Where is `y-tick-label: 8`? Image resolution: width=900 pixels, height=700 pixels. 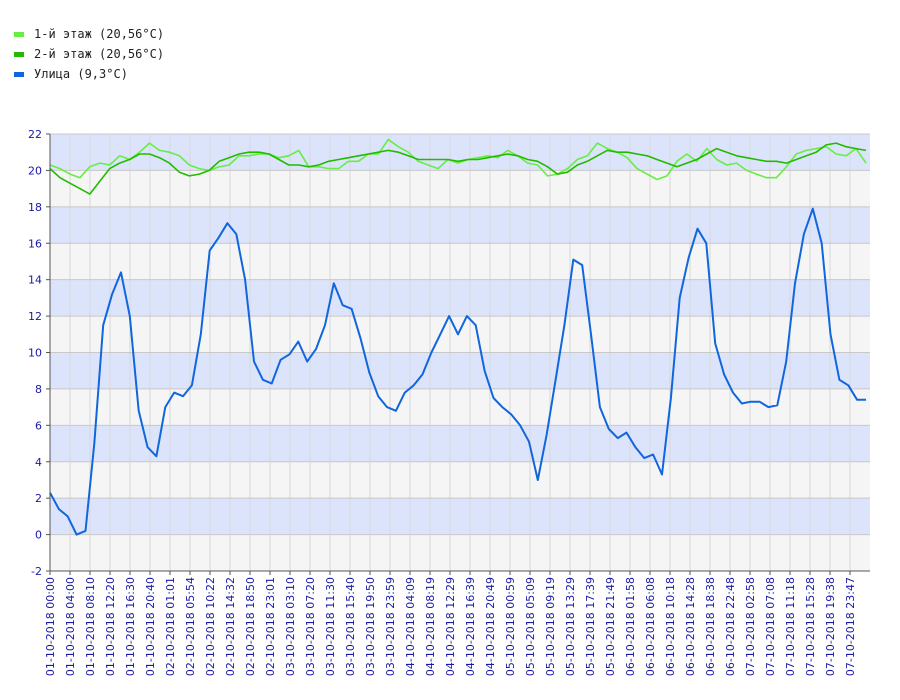 y-tick-label: 8 is located at coordinates (38, 389).